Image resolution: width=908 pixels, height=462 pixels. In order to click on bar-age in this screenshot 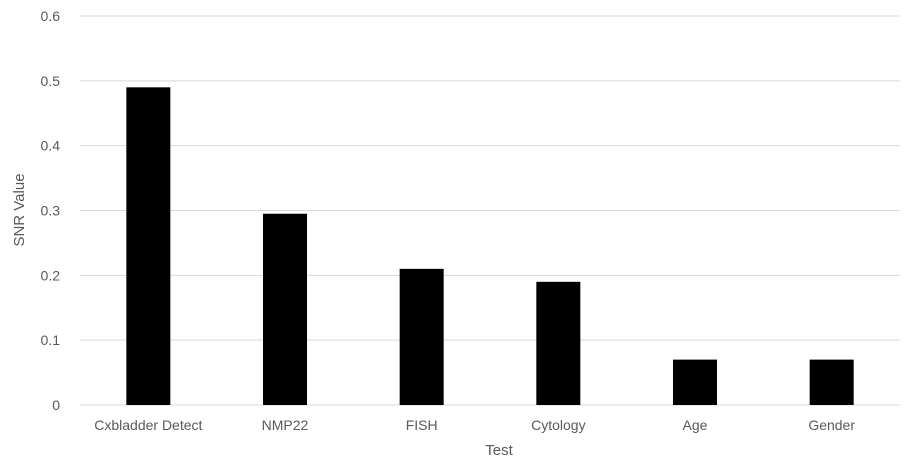, I will do `click(695, 382)`.